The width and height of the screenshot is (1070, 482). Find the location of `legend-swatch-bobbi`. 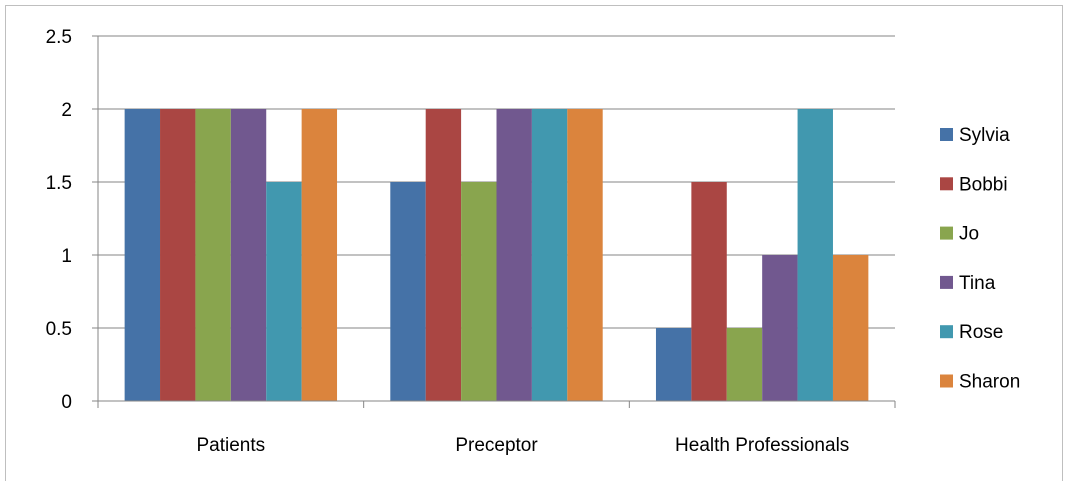

legend-swatch-bobbi is located at coordinates (946, 184).